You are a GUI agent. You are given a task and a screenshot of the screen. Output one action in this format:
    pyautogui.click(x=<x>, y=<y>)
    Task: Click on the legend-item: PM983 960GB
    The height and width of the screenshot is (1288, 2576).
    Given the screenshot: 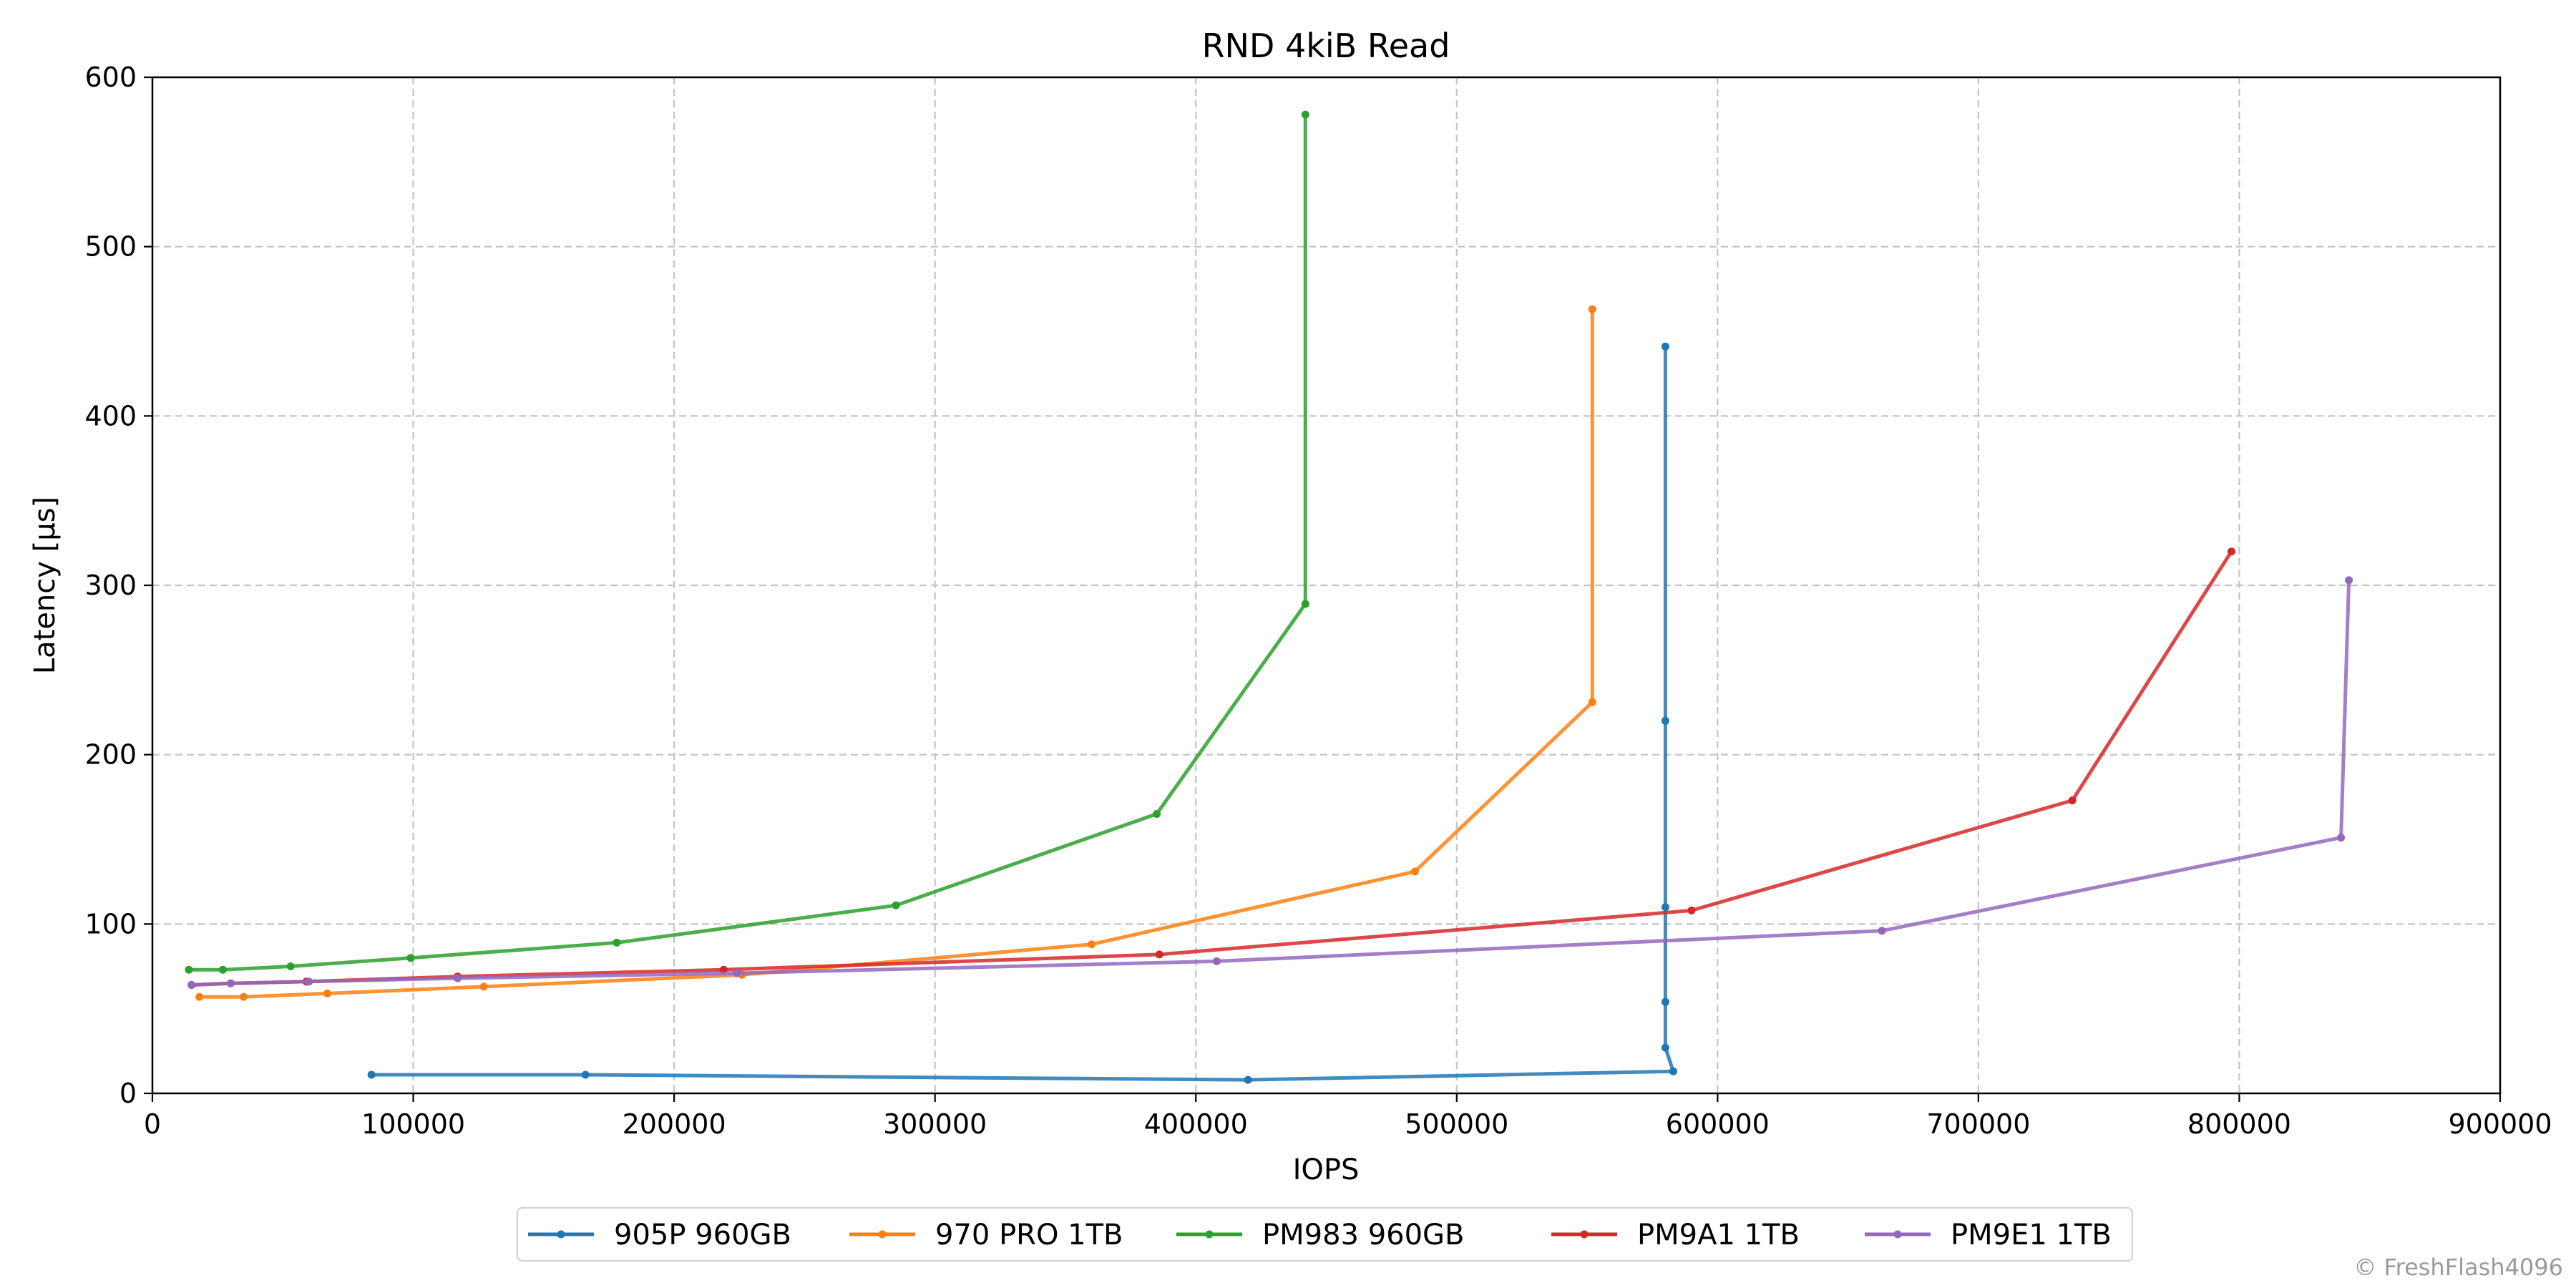 What is the action you would take?
    pyautogui.click(x=1320, y=1235)
    